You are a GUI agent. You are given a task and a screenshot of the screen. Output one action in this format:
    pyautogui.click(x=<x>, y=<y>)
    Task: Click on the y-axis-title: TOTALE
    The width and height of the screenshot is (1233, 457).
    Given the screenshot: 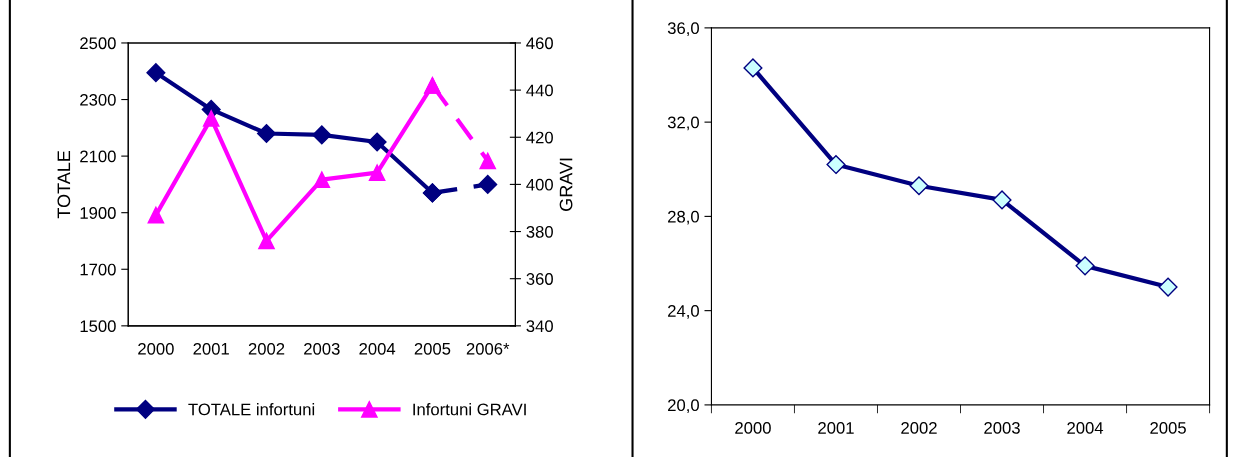 What is the action you would take?
    pyautogui.click(x=64, y=184)
    